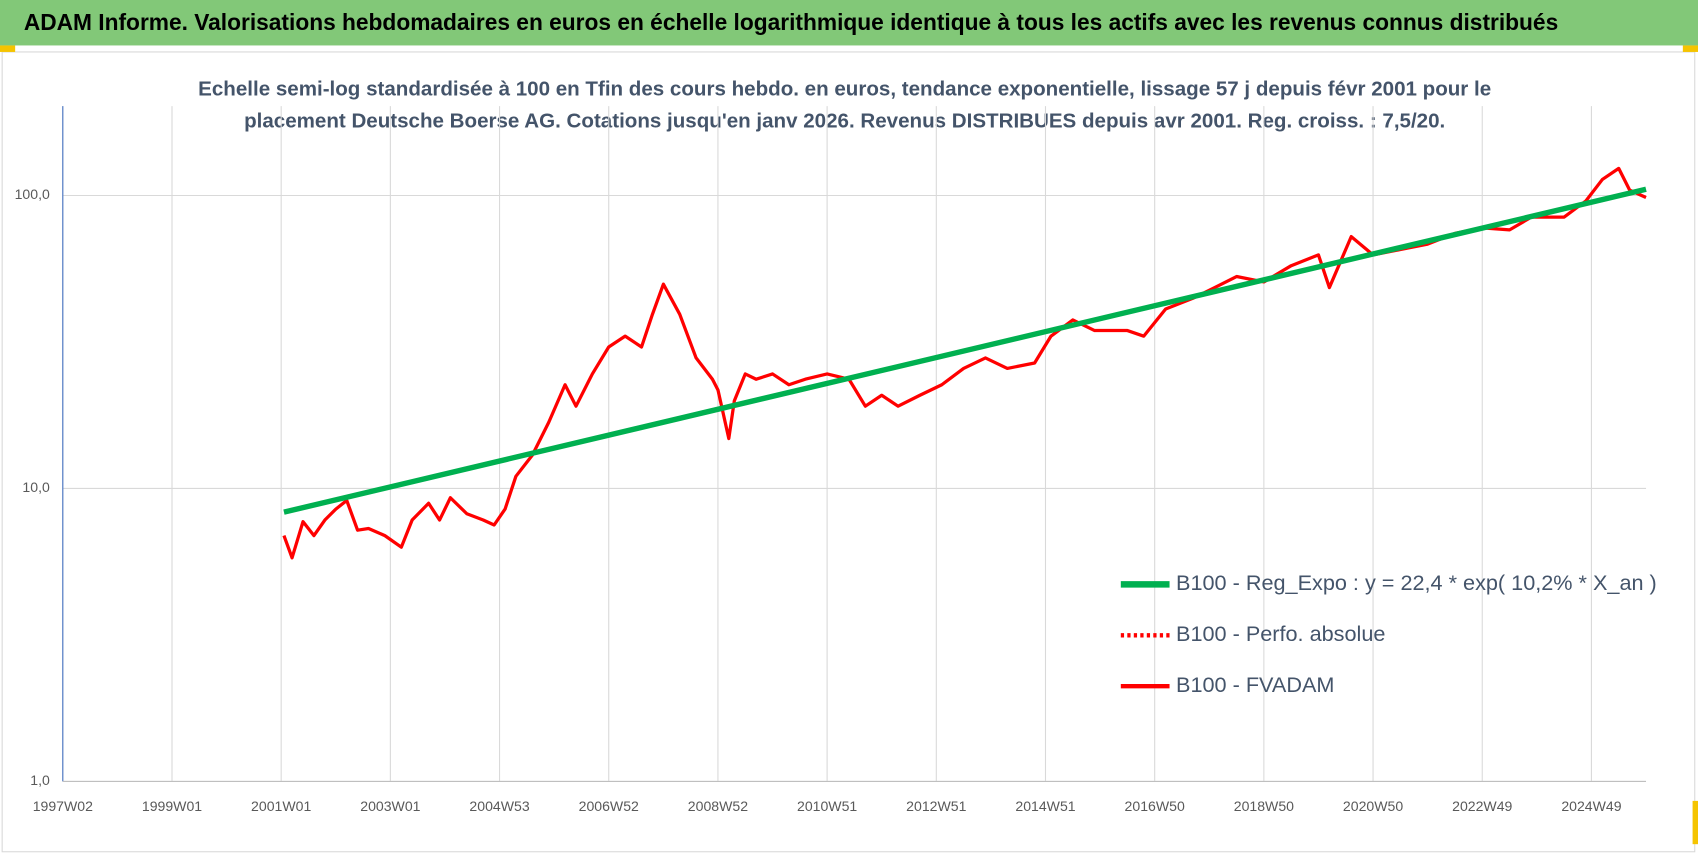 This screenshot has height=855, width=1698. What do you see at coordinates (390, 806) in the screenshot?
I see `x-tick-label: 2003W01` at bounding box center [390, 806].